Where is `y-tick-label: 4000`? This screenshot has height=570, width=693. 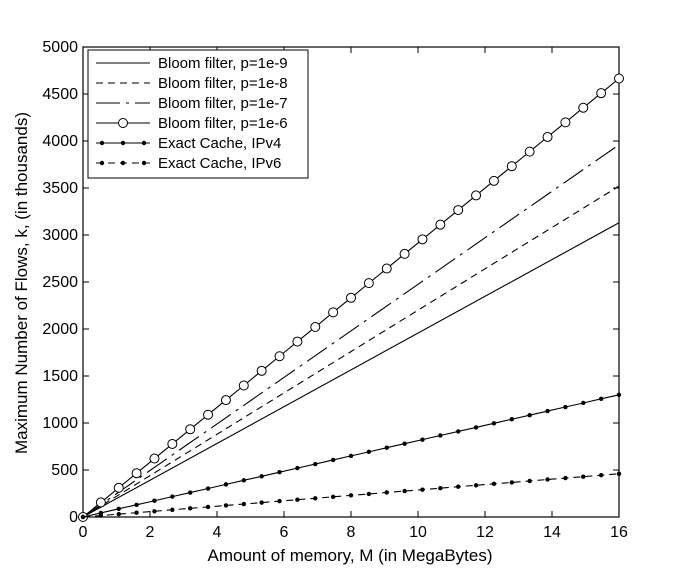 y-tick-label: 4000 is located at coordinates (60, 141).